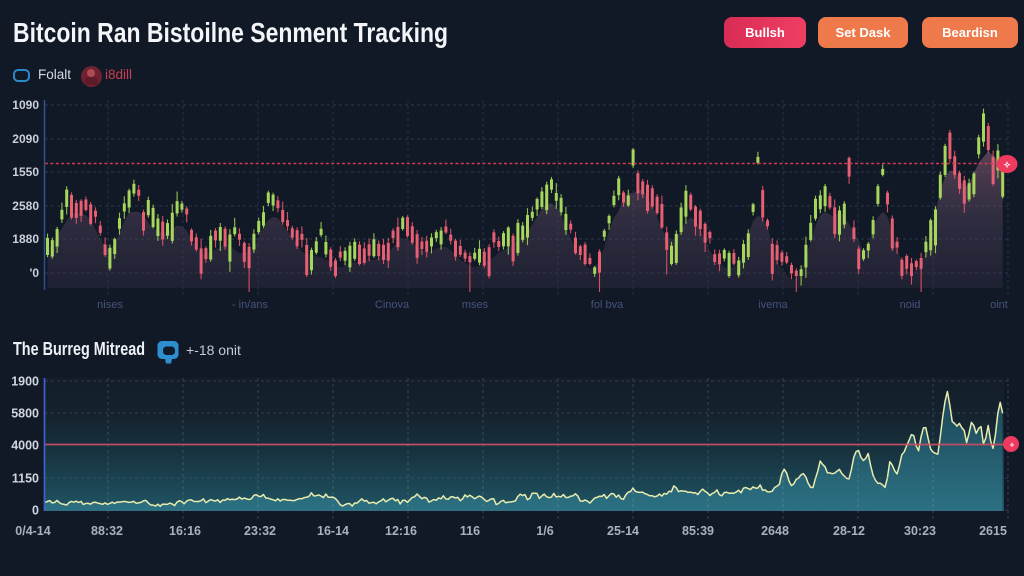 The width and height of the screenshot is (1024, 576). What do you see at coordinates (25, 206) in the screenshot?
I see `svg-text: 2580` at bounding box center [25, 206].